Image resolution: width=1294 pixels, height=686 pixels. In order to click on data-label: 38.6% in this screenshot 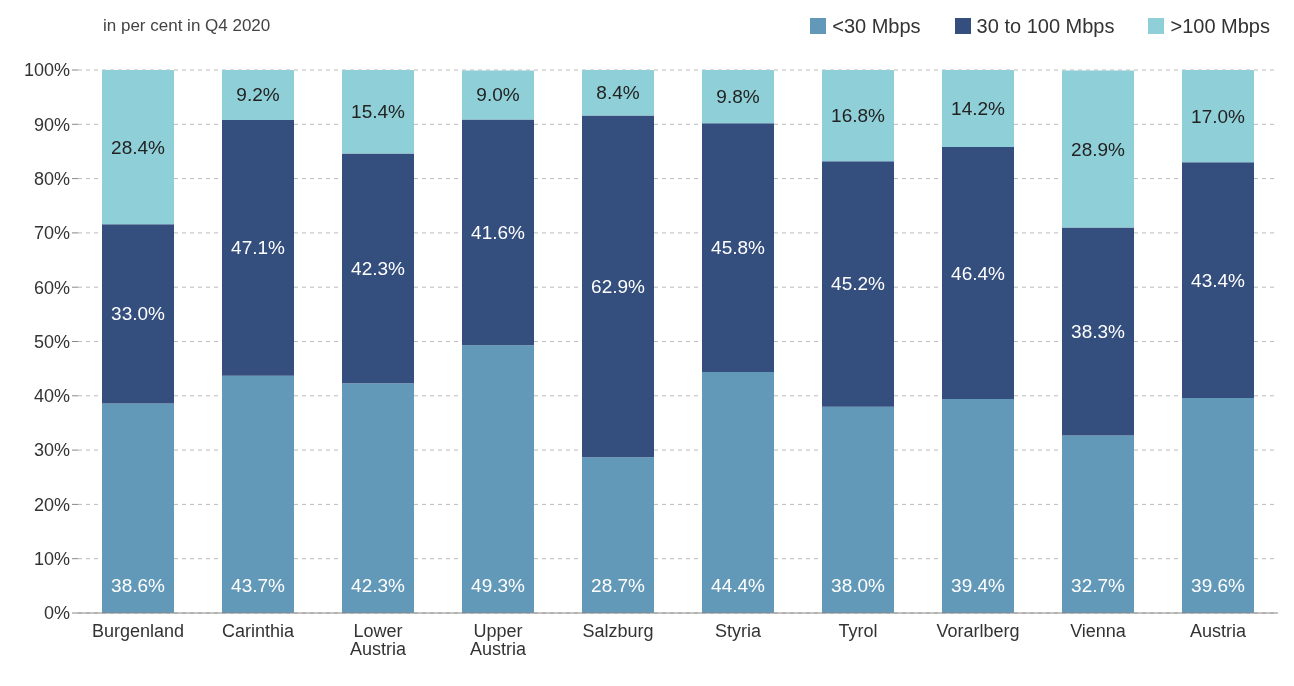, I will do `click(138, 585)`.